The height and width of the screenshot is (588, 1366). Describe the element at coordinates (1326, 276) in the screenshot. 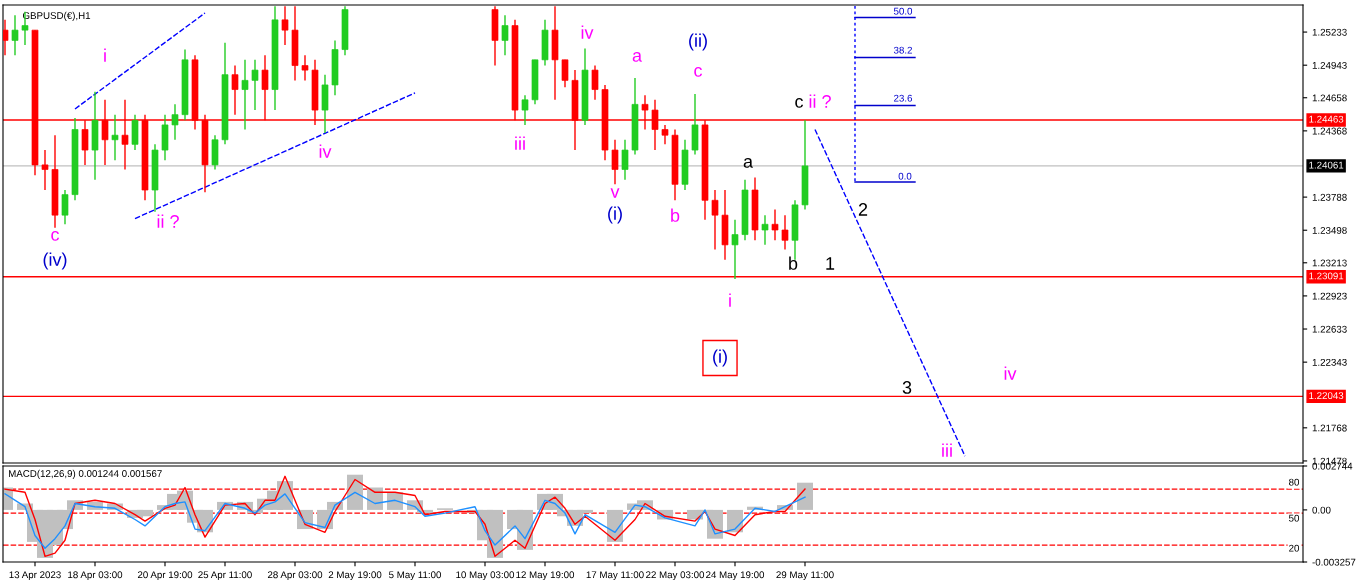

I see `ref-line-label: 1.23091` at that location.